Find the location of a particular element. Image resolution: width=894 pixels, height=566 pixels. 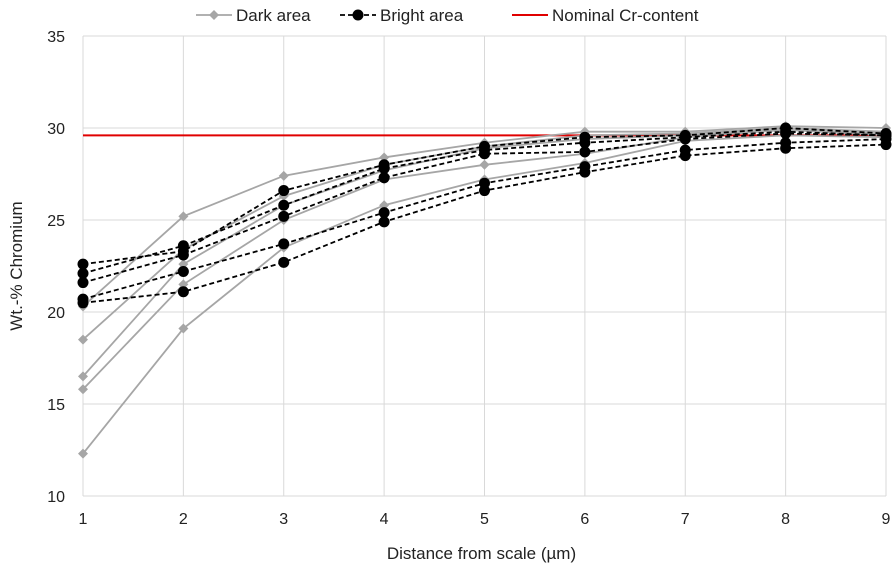

legend-label: Nominal Cr-content is located at coordinates (625, 15).